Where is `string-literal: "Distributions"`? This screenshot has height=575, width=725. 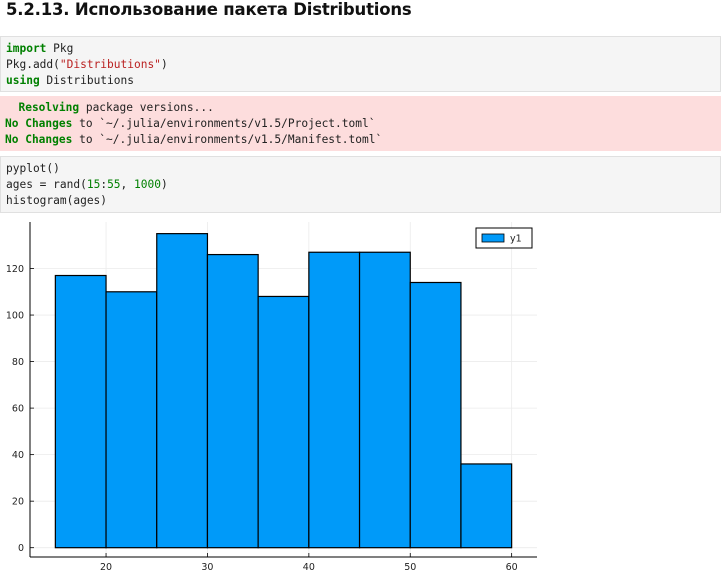 string-literal: "Distributions" is located at coordinates (110, 64).